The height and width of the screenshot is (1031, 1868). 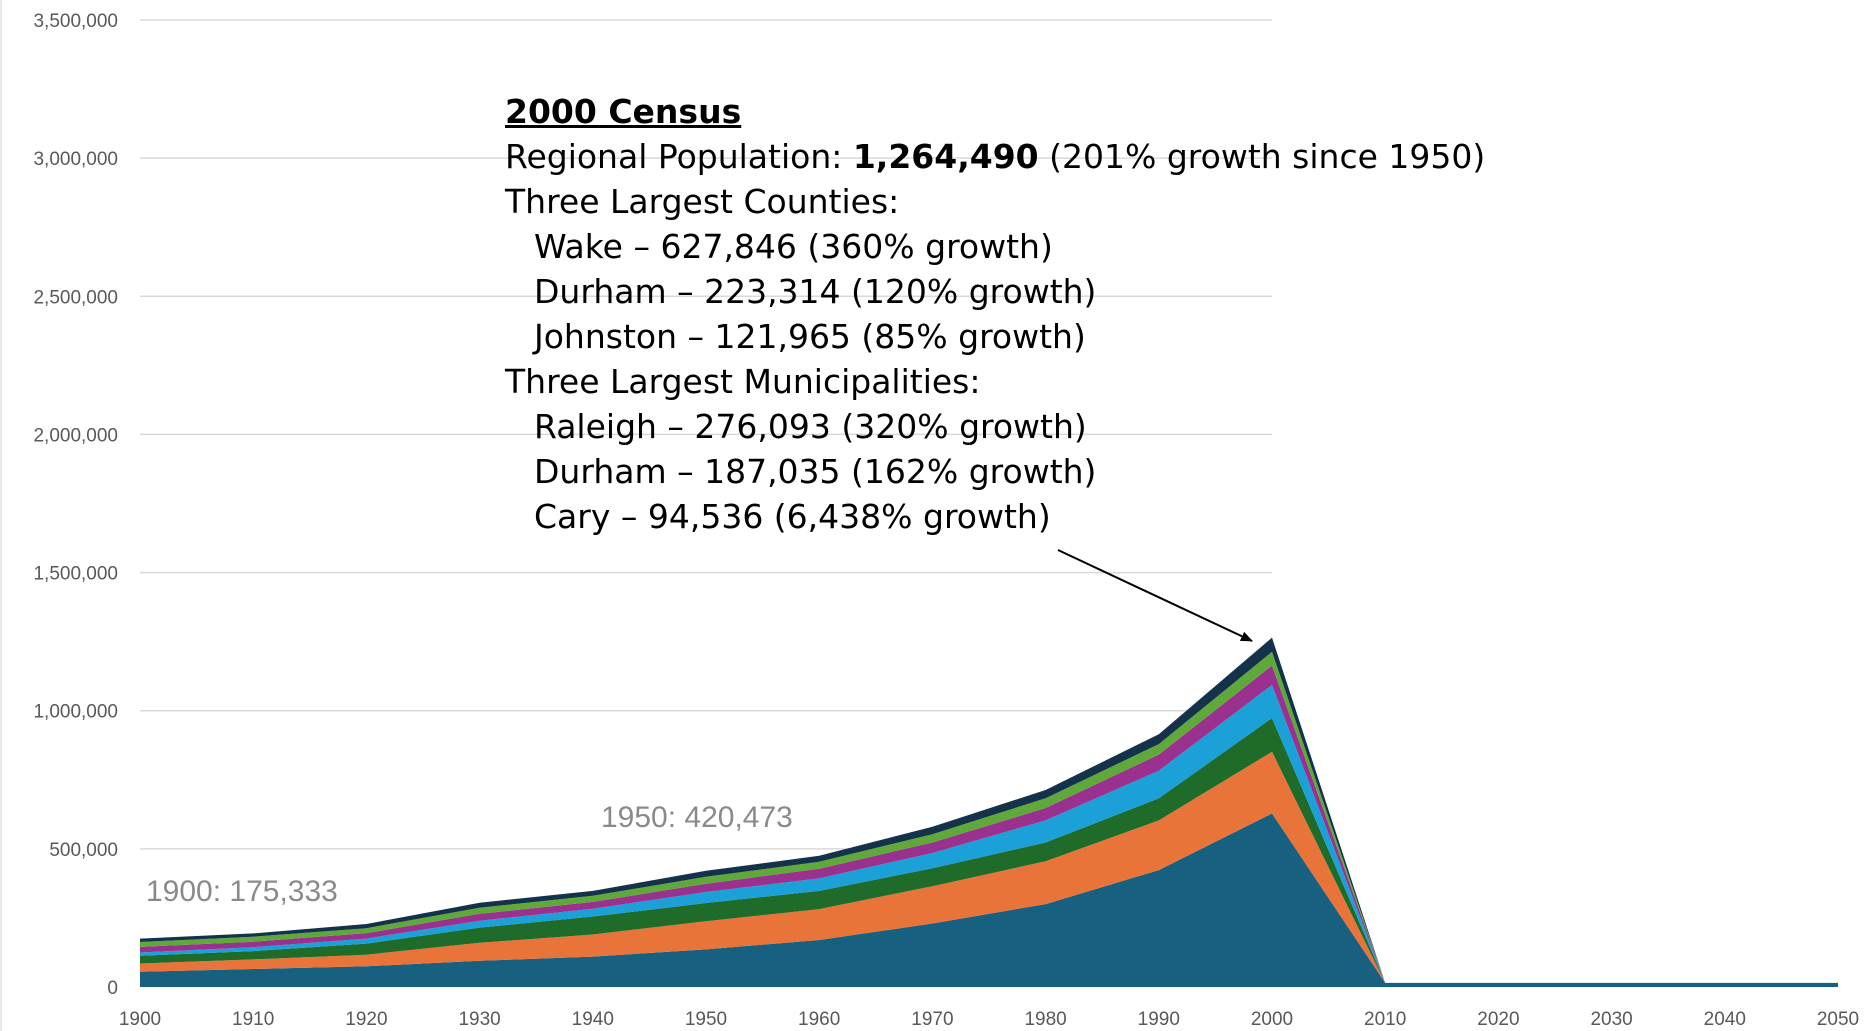 I want to click on municipality-item: Raleigh – 276,093 (320% growth), so click(x=810, y=426).